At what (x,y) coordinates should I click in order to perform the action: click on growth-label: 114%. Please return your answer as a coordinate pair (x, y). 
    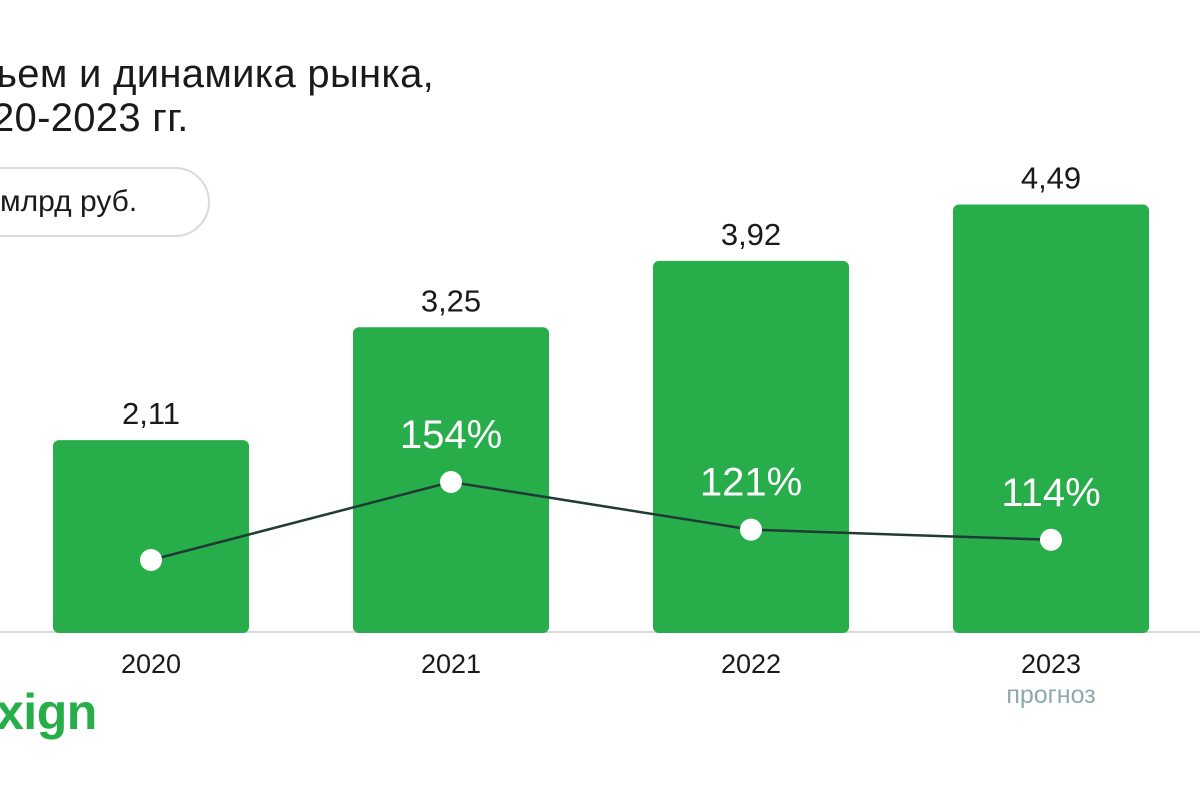
    Looking at the image, I should click on (1050, 493).